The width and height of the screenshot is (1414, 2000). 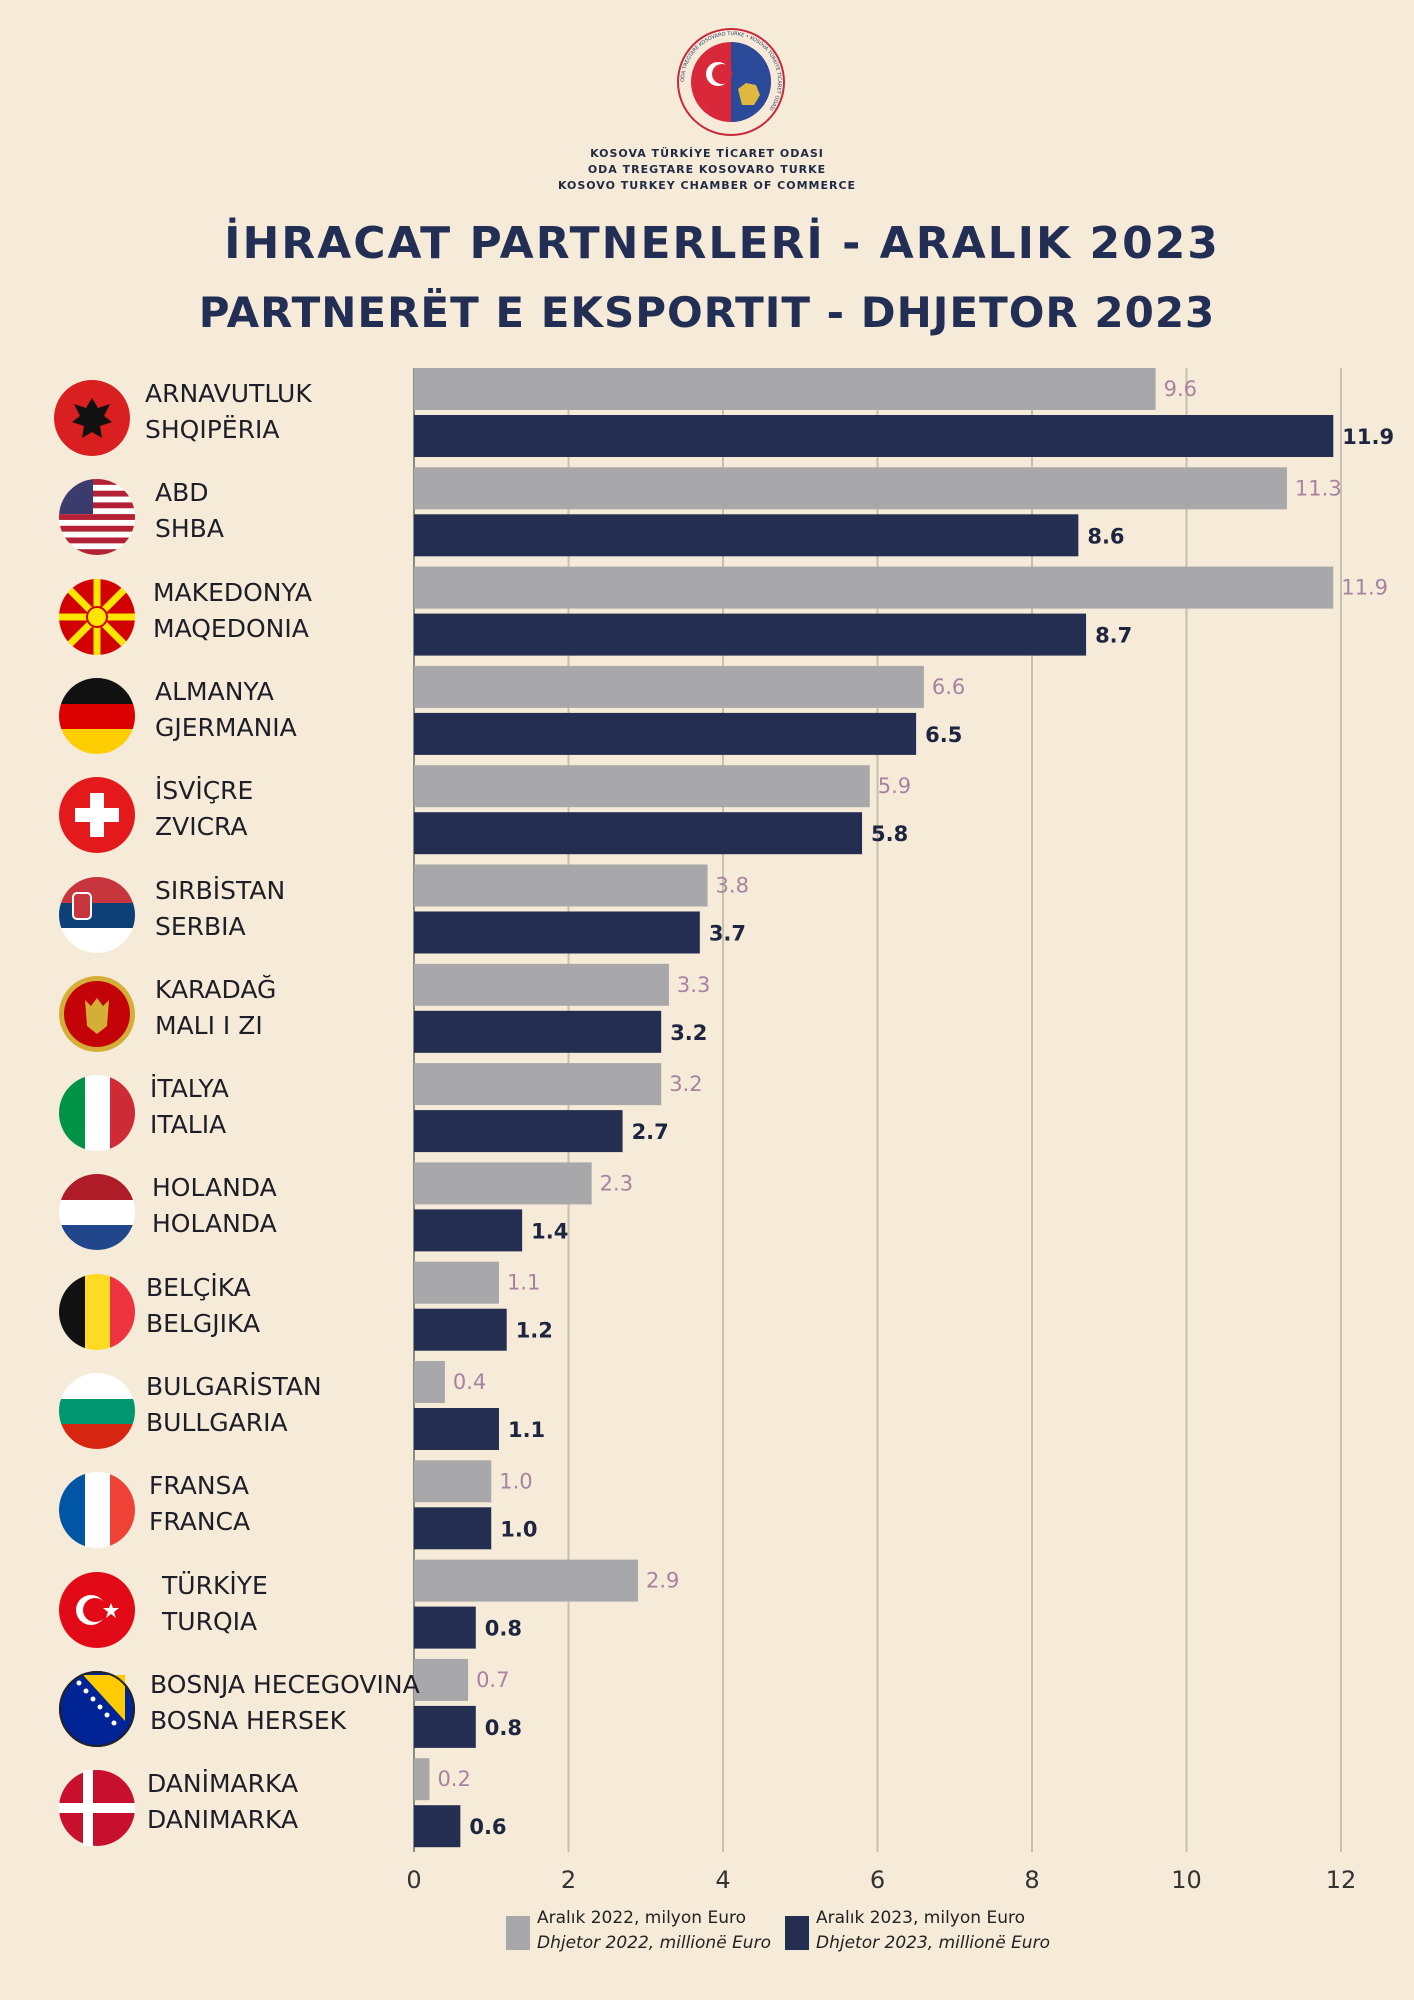 What do you see at coordinates (641, 1918) in the screenshot?
I see `legend-text-2022-line1: Aralık 2022, milyon Euro` at bounding box center [641, 1918].